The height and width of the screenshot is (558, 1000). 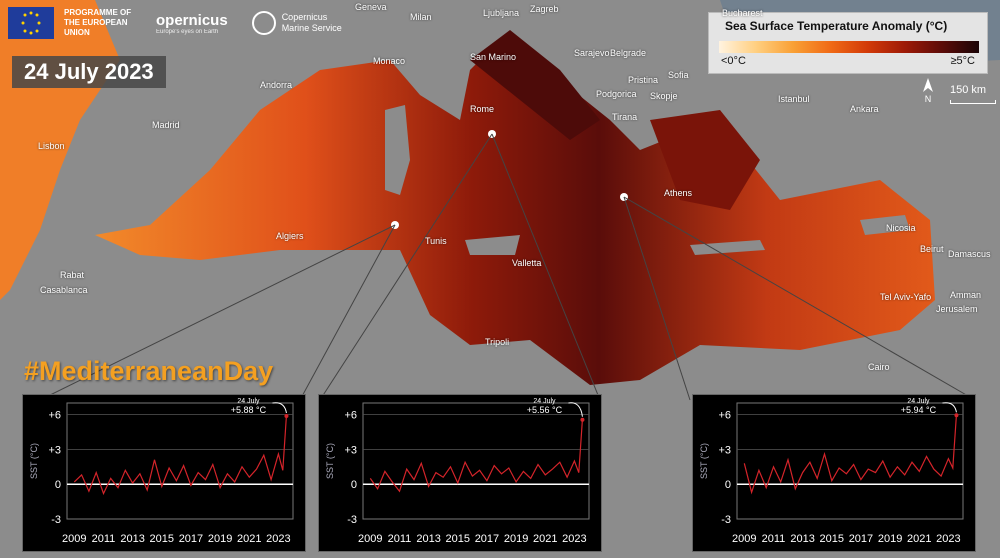 What do you see at coordinates (436, 241) in the screenshot?
I see `city-label: Tunis` at bounding box center [436, 241].